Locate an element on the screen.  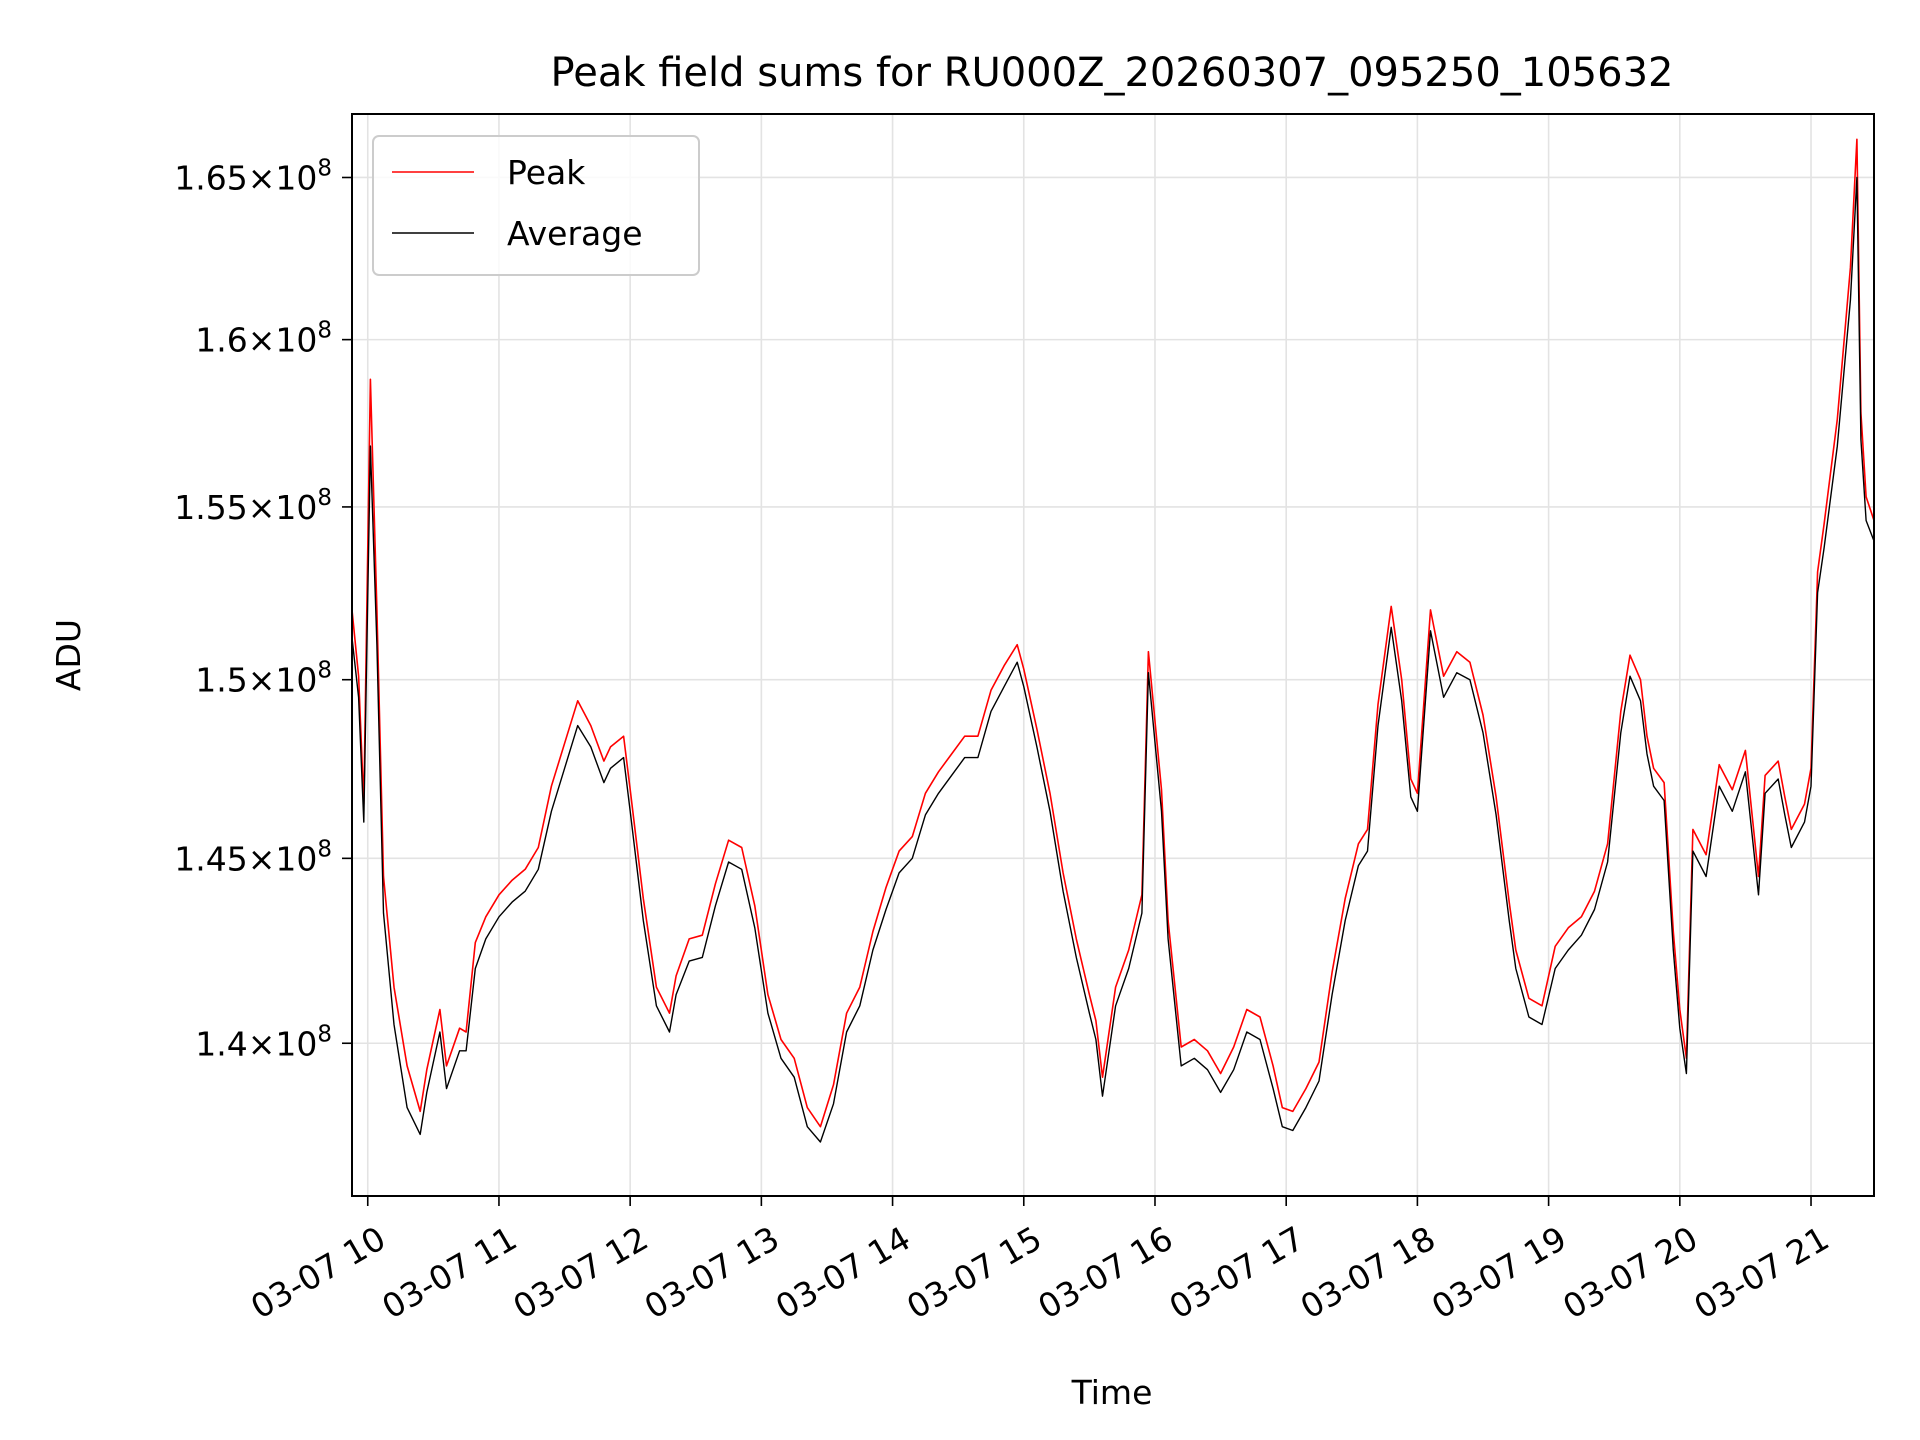
y-tick-label: 1.5×108 is located at coordinates (263, 679).